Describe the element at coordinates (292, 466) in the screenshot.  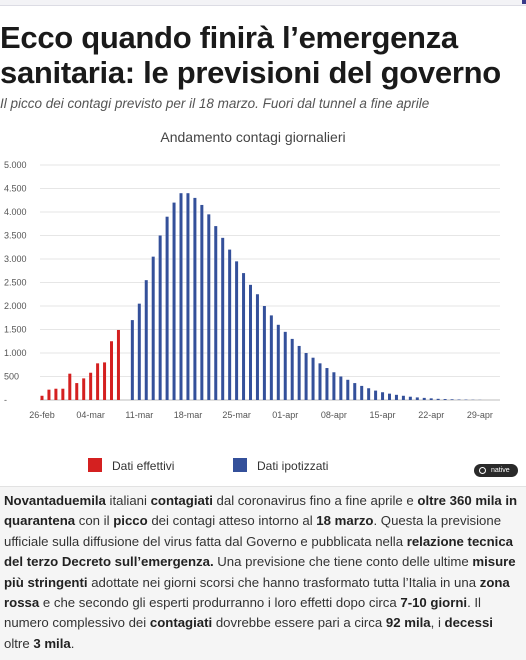
I see `legend-label: Dati ipotizzati` at that location.